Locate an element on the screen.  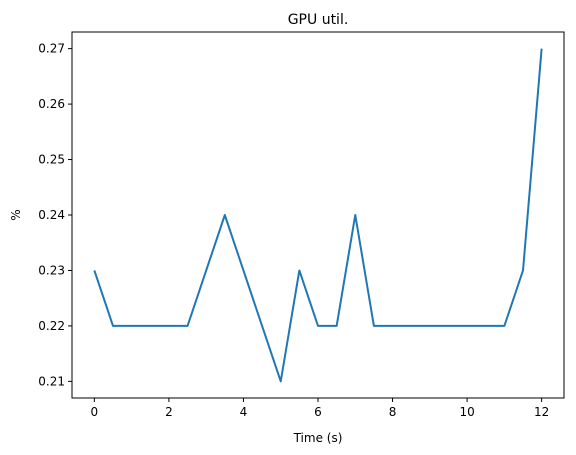
x-tick-label: 0 is located at coordinates (95, 412).